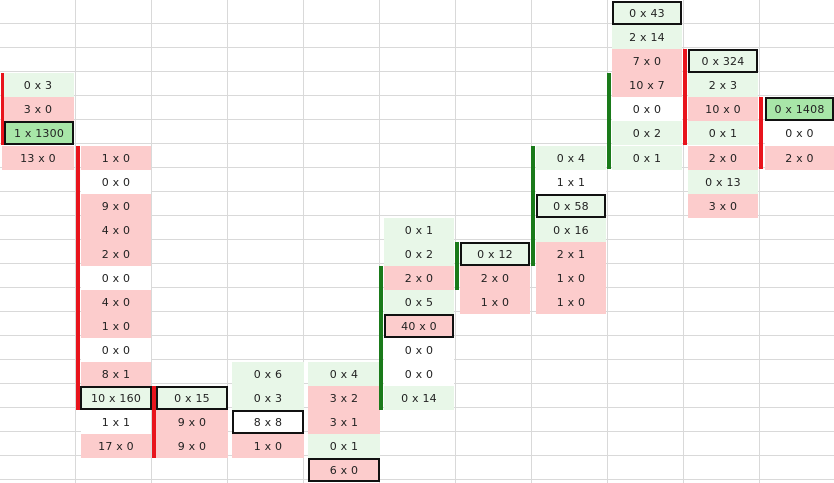  What do you see at coordinates (647, 133) in the screenshot?
I see `cell-c8-r5: 0 x 2` at bounding box center [647, 133].